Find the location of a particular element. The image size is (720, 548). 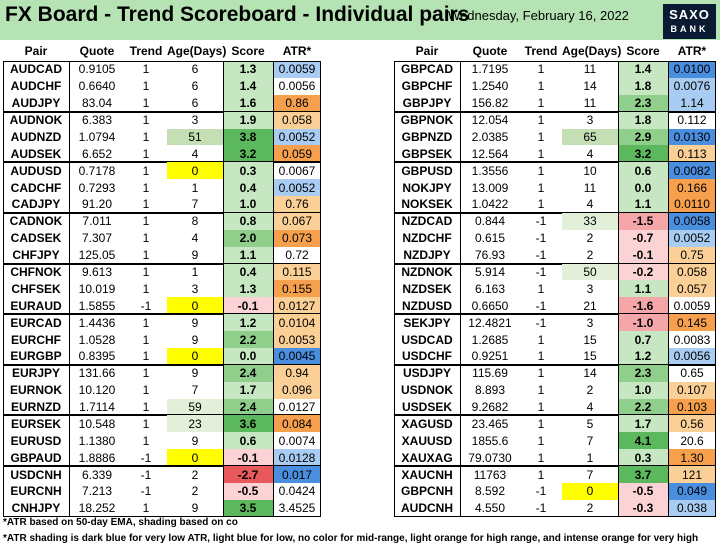

score-cell: -1.0 is located at coordinates (643, 323).